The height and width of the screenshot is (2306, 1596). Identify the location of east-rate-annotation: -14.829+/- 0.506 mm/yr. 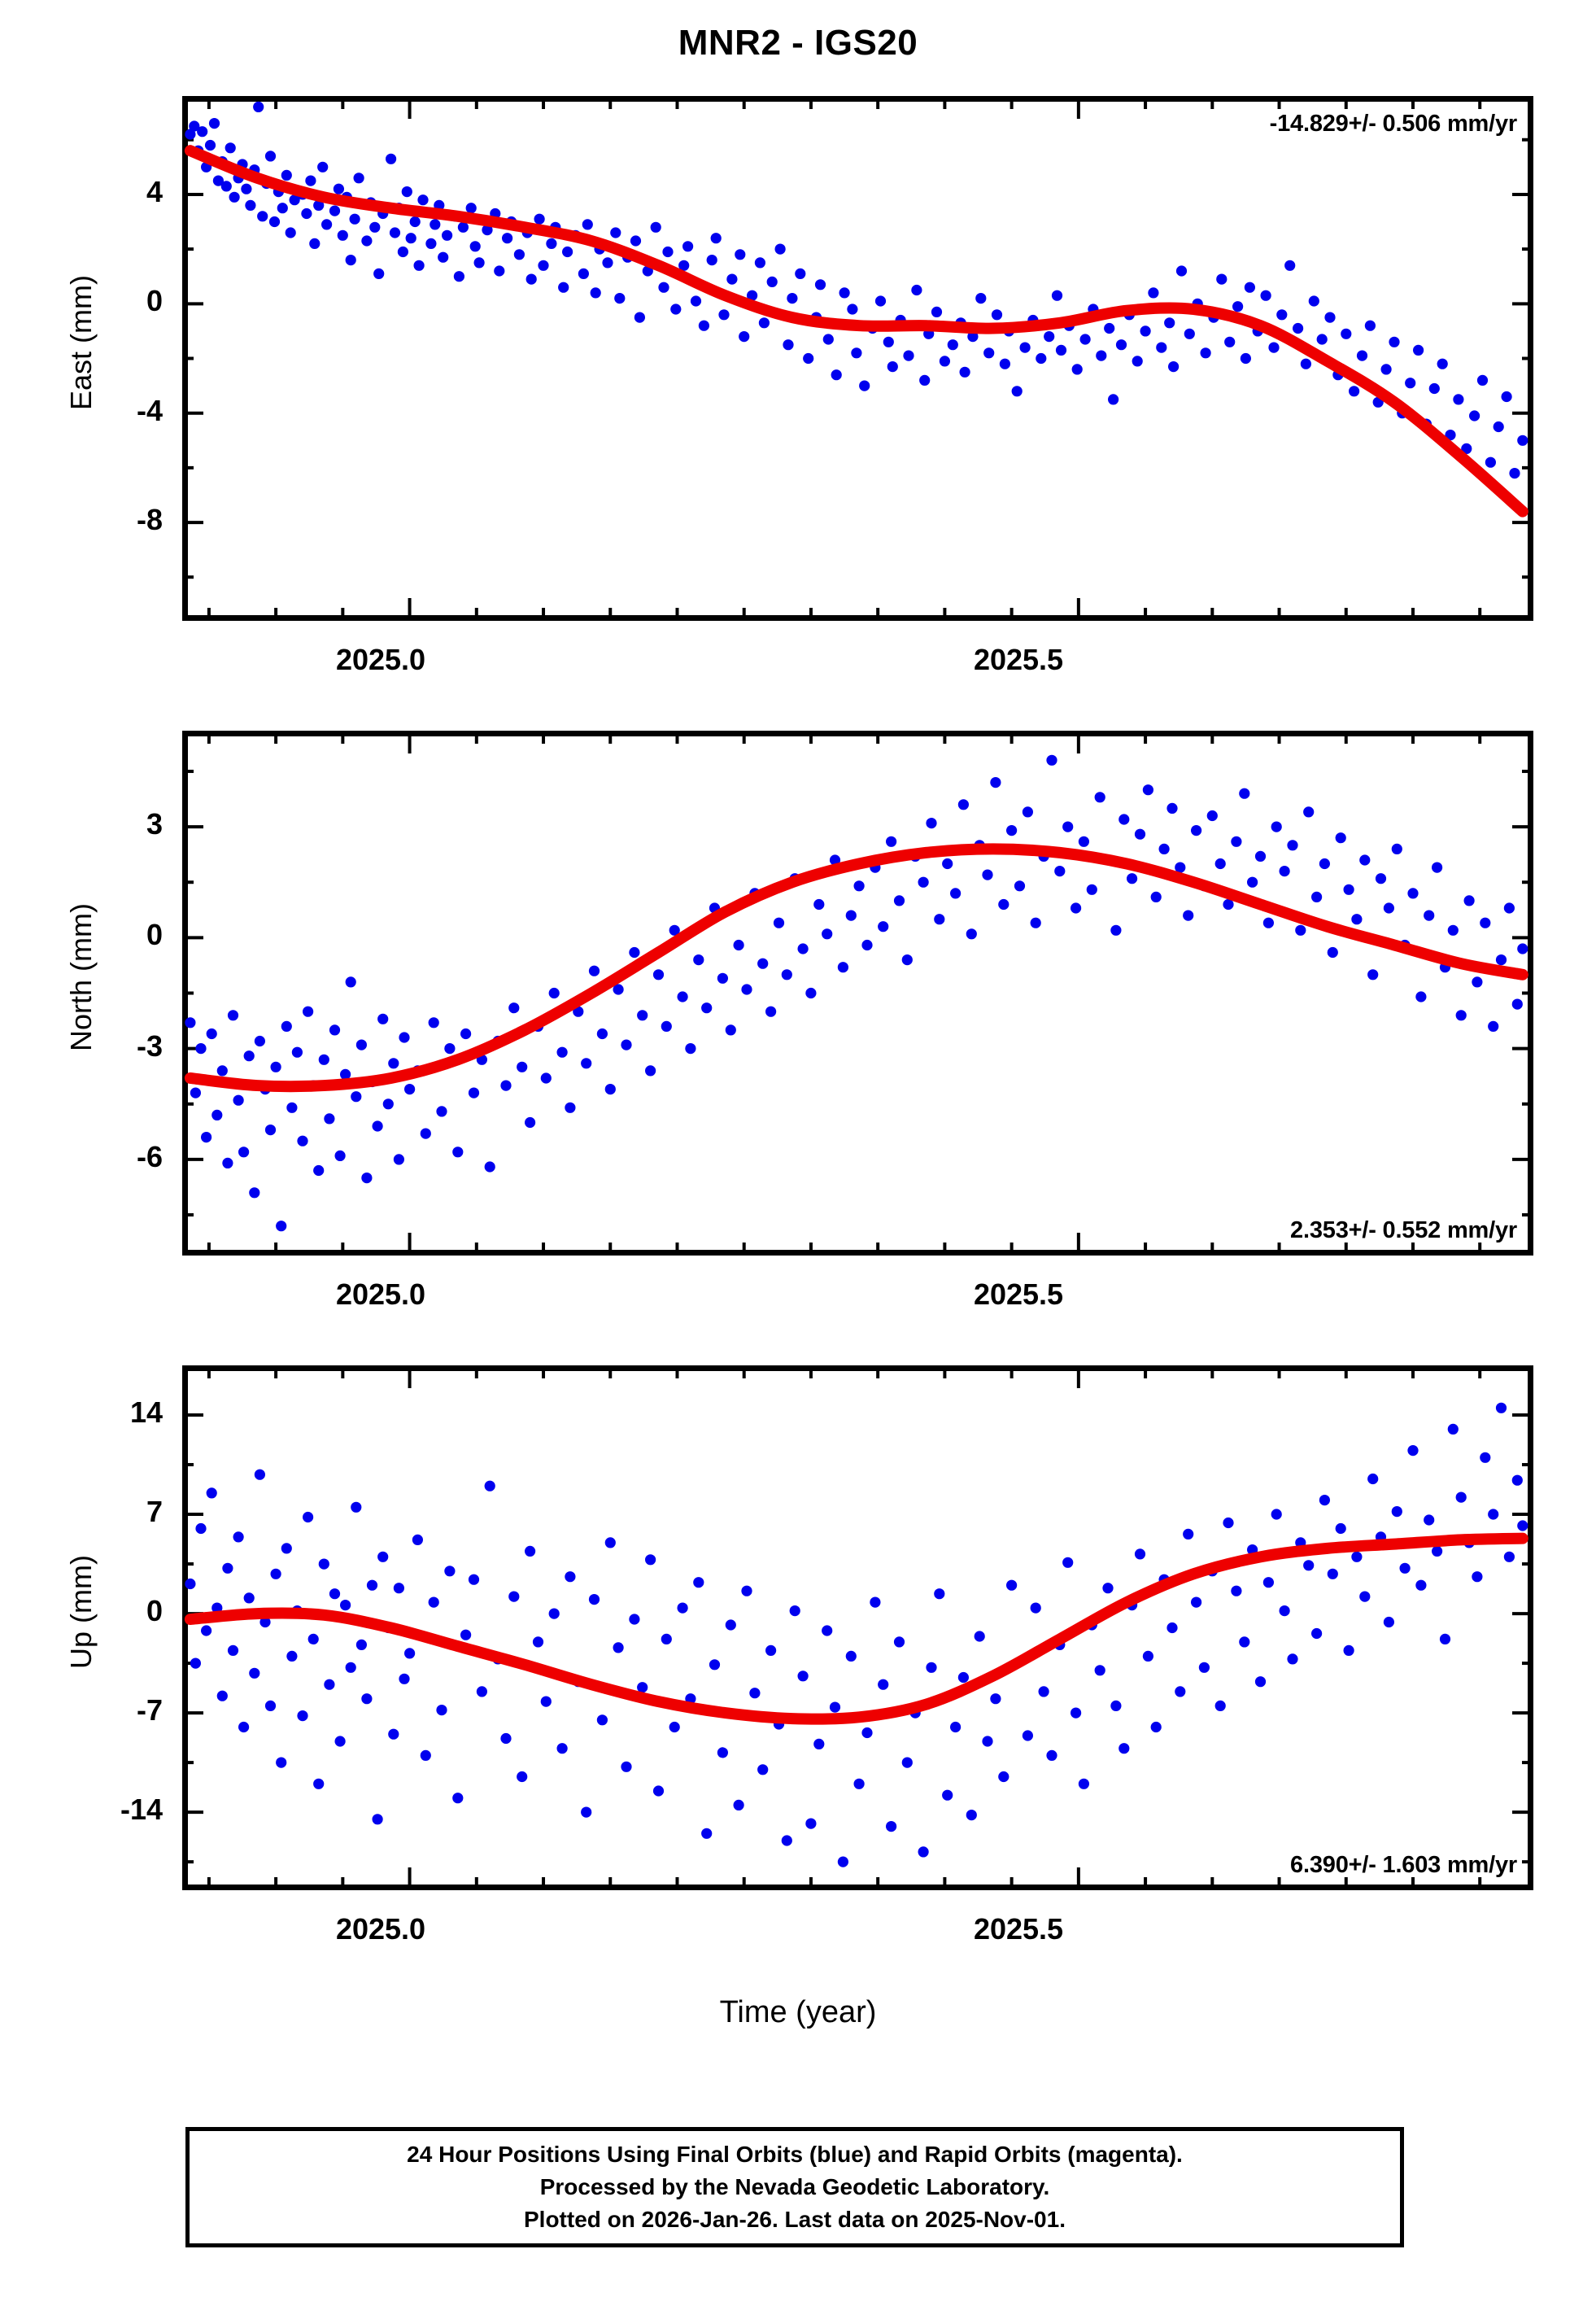
(1393, 124).